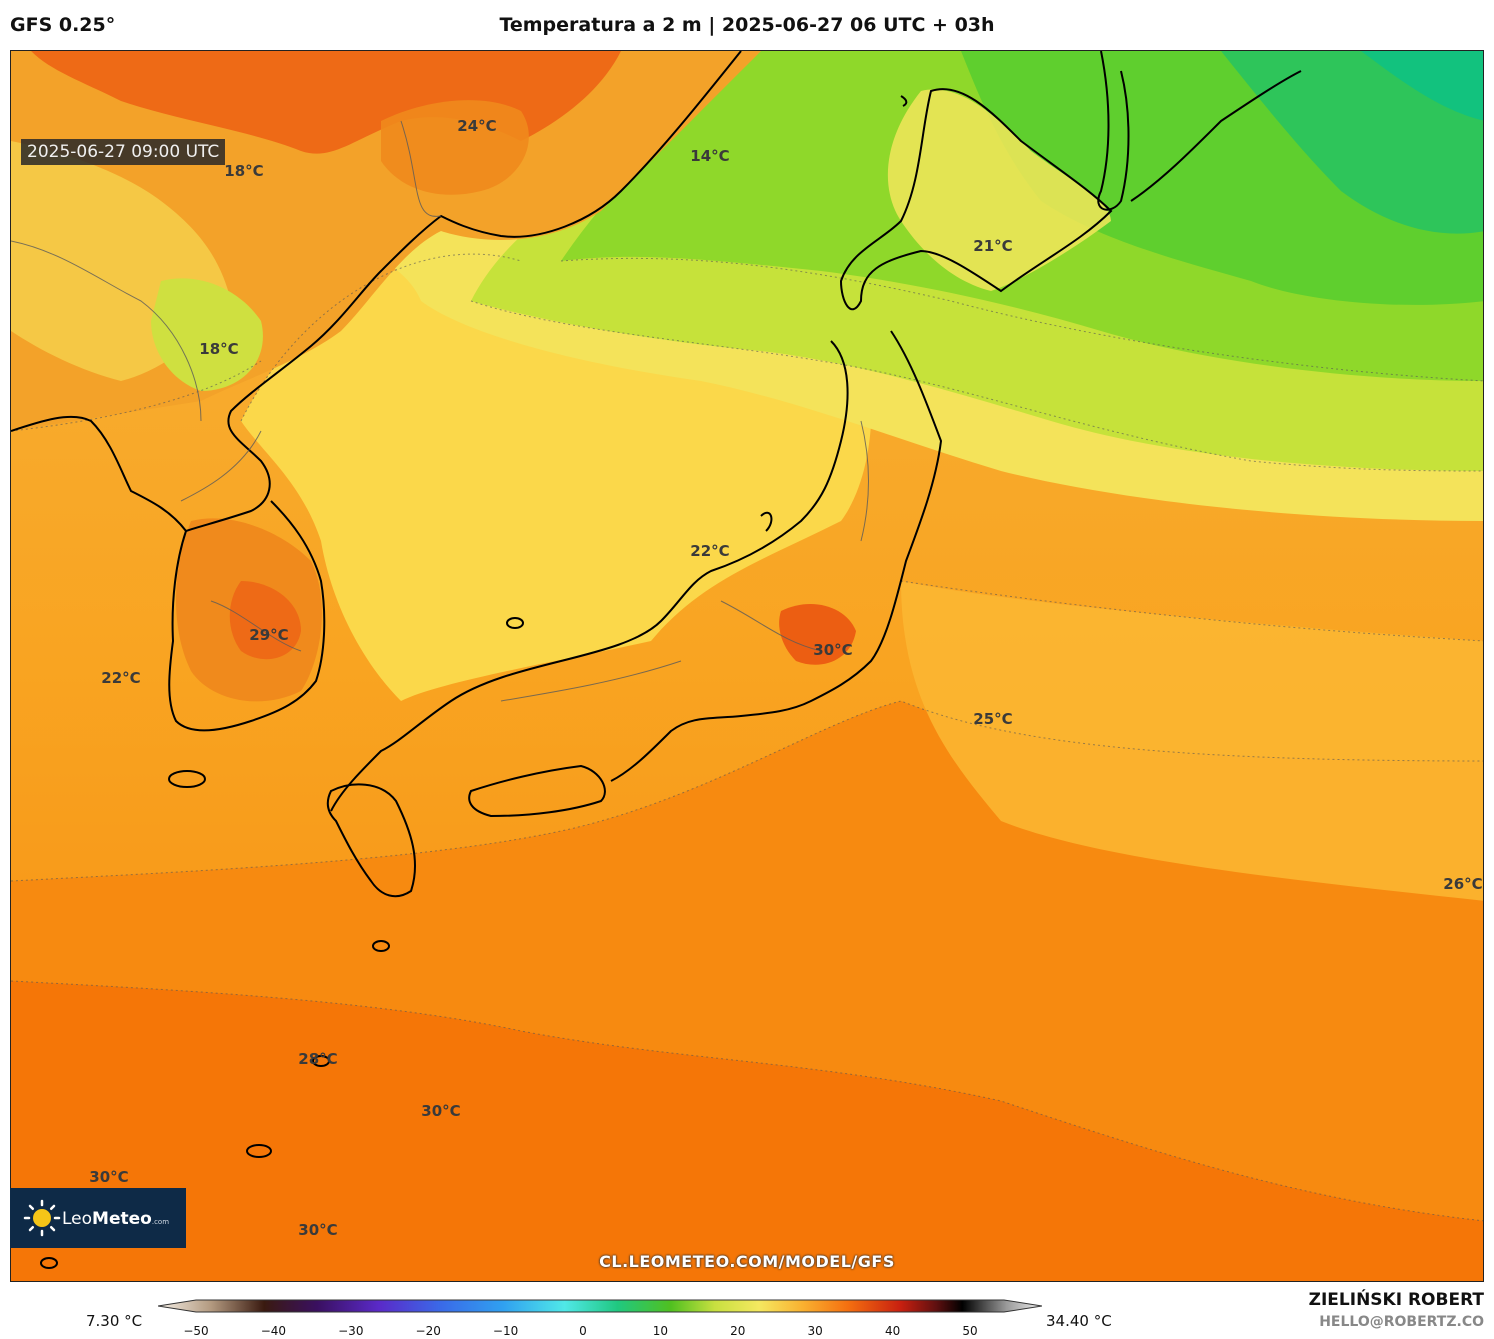 This screenshot has width=1494, height=1339. What do you see at coordinates (892, 1331) in the screenshot?
I see `colorbar-tick: 40` at bounding box center [892, 1331].